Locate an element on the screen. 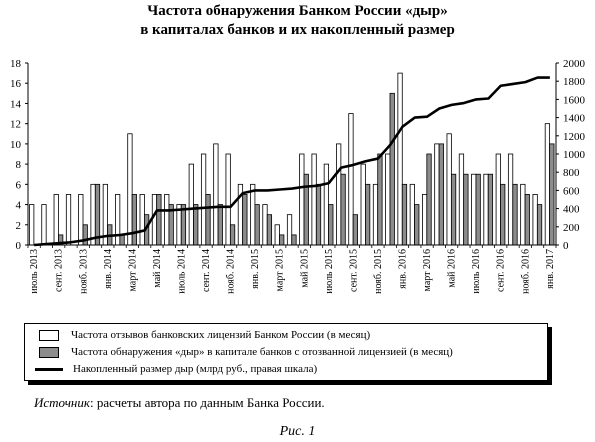  y-right-tick-label: 600 is located at coordinates (571, 191).